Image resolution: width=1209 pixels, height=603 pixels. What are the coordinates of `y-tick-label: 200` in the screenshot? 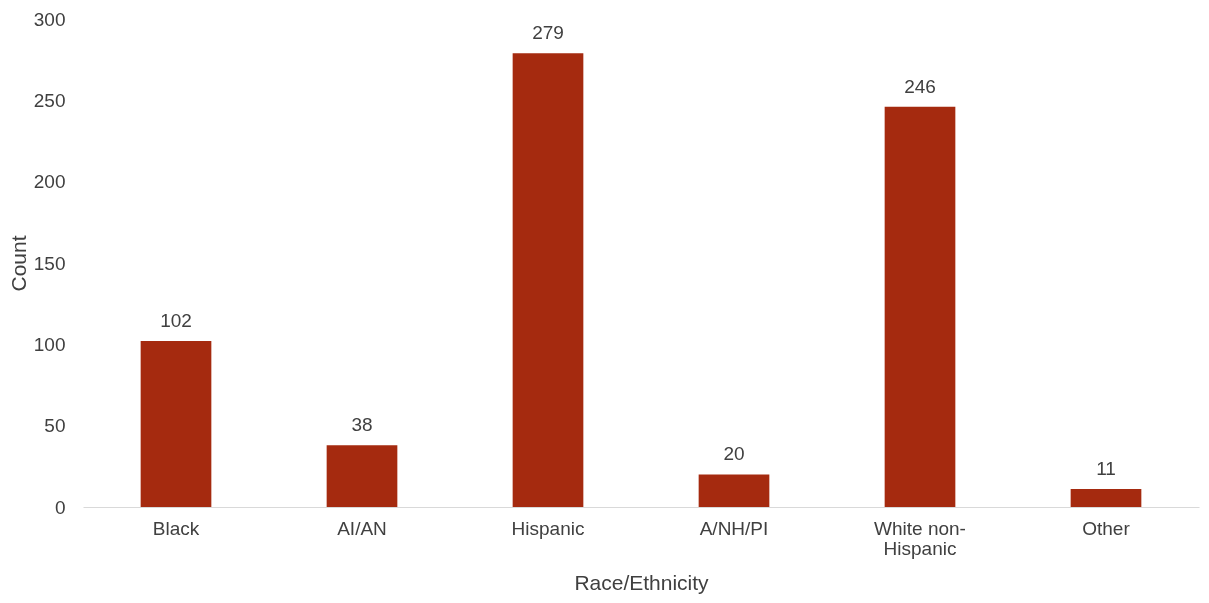 It's located at (49, 182).